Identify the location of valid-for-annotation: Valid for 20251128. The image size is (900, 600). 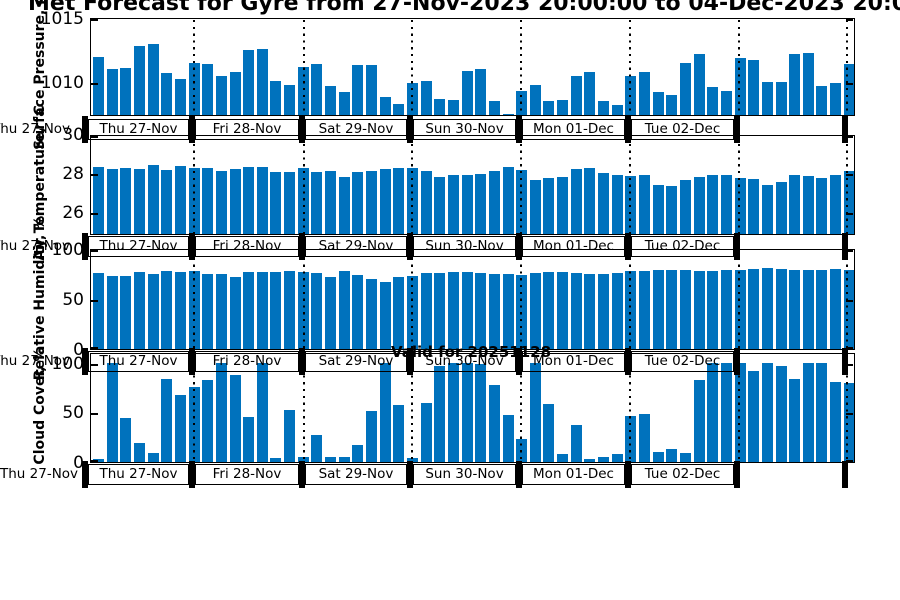
(471, 352).